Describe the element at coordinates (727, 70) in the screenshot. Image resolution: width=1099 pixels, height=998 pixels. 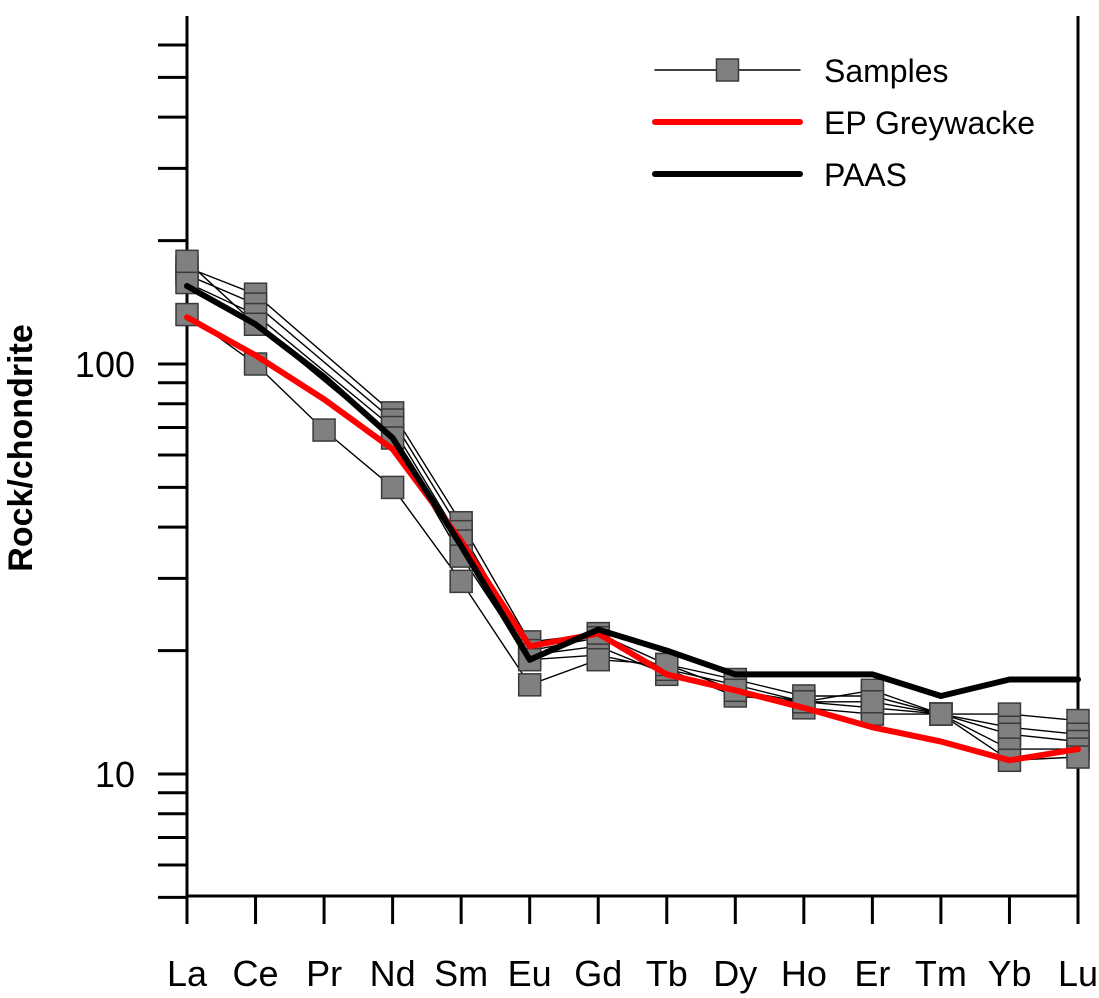
I see `legend-marker` at that location.